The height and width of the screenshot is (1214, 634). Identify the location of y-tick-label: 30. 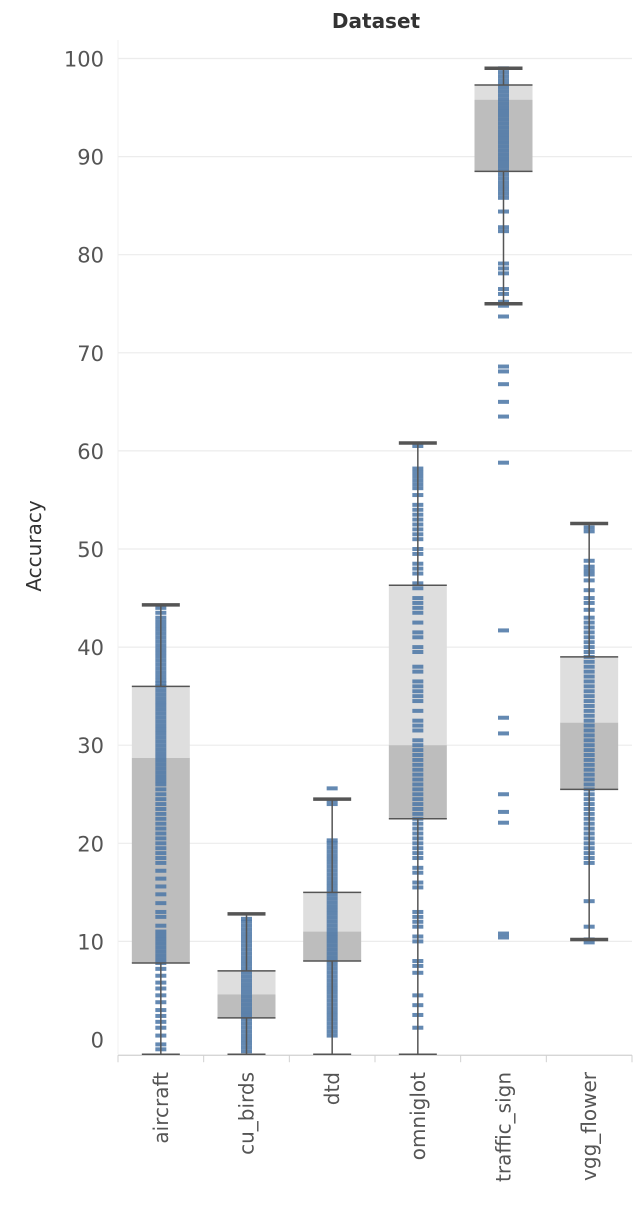
(90, 746).